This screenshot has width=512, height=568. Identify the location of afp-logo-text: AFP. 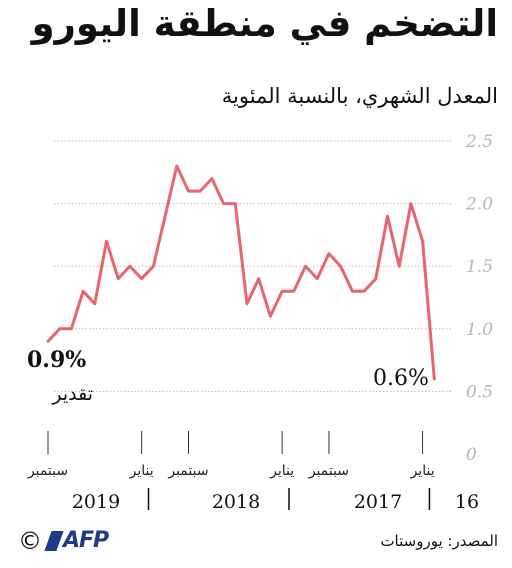
(86, 540).